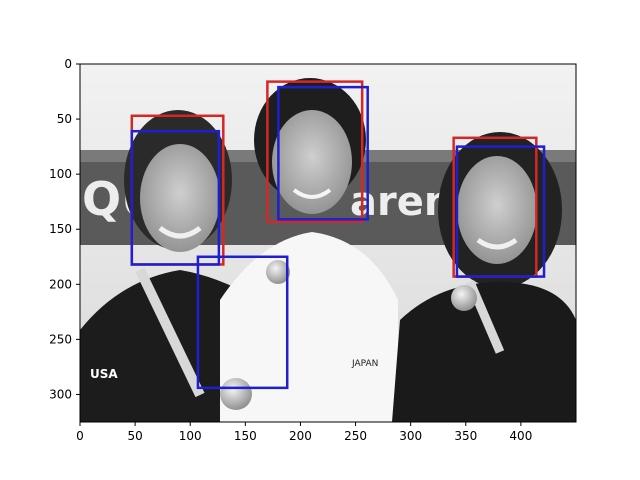  What do you see at coordinates (465, 436) in the screenshot?
I see `x-tick-label: 350` at bounding box center [465, 436].